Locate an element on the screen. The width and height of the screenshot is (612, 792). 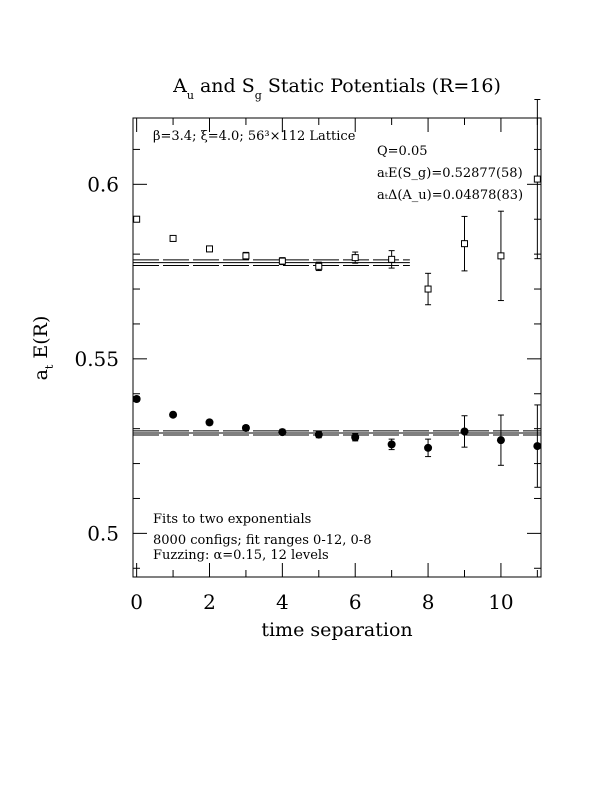
x-tick-label: 4 is located at coordinates (282, 602).